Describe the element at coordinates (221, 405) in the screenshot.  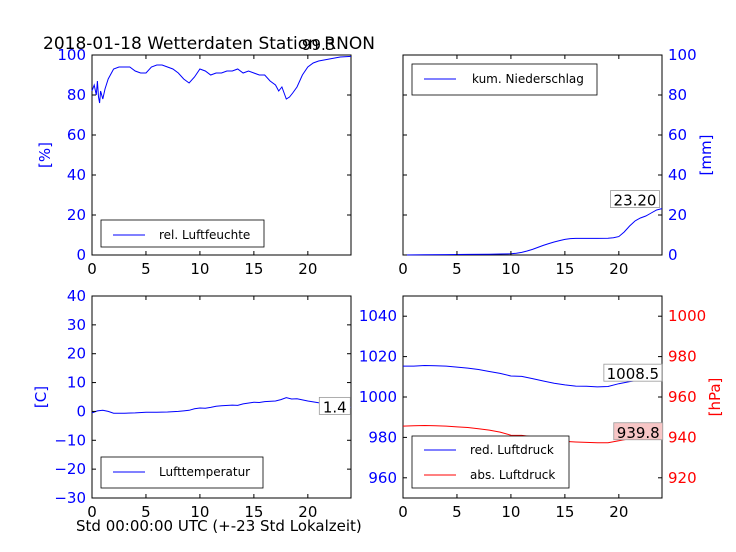
I see `series-line-lufttemperatur` at that location.